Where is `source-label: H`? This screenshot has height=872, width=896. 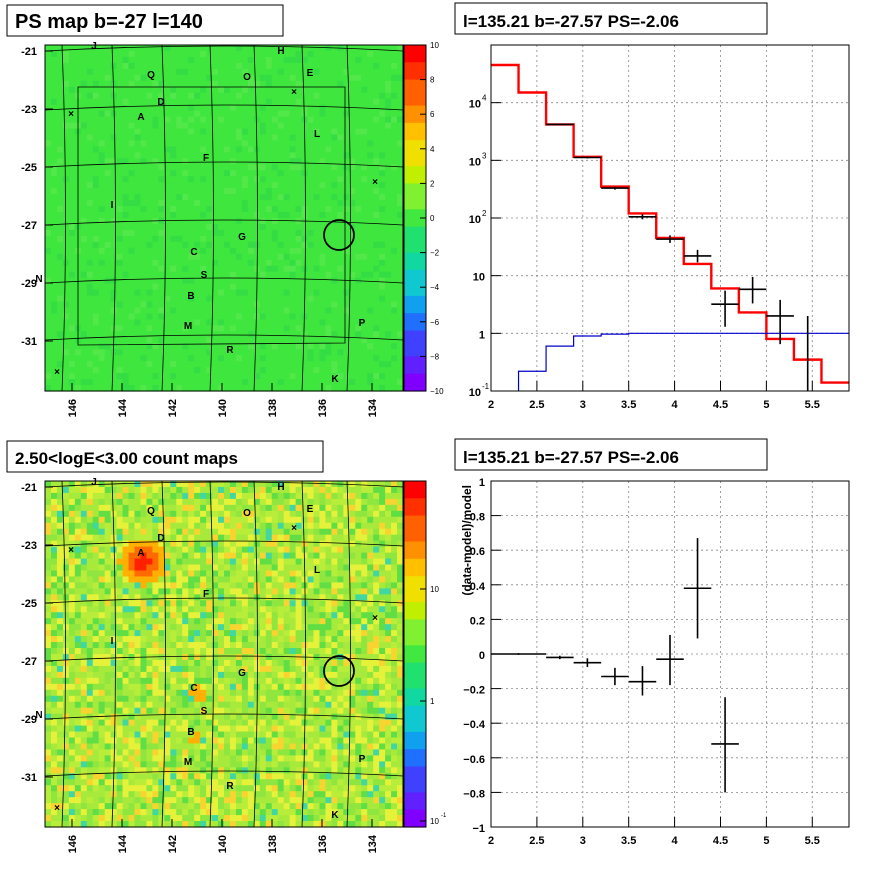
source-label: H is located at coordinates (280, 487).